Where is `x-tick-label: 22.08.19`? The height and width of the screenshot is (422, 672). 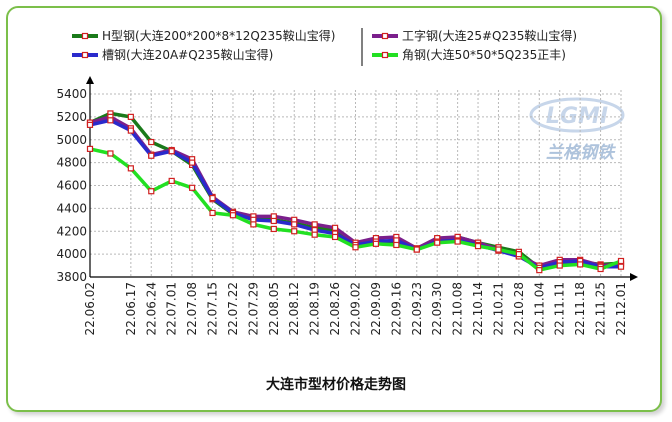
x-tick-label: 22.08.19 is located at coordinates (315, 308).